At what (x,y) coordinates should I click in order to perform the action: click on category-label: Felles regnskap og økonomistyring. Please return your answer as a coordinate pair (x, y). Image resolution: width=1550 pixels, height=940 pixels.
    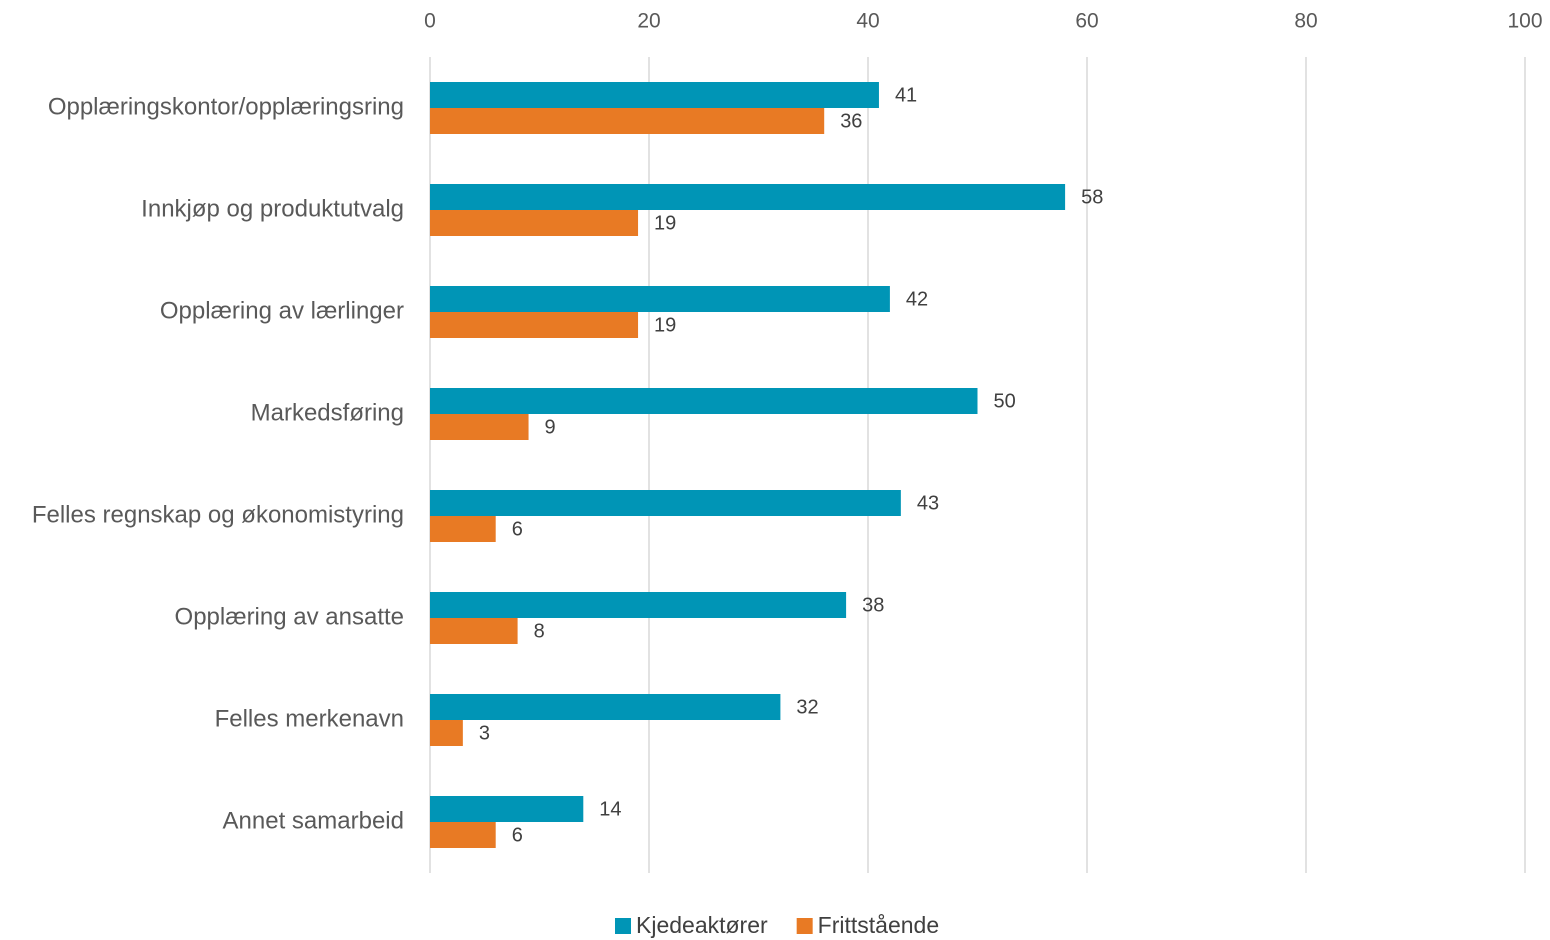
    Looking at the image, I should click on (218, 514).